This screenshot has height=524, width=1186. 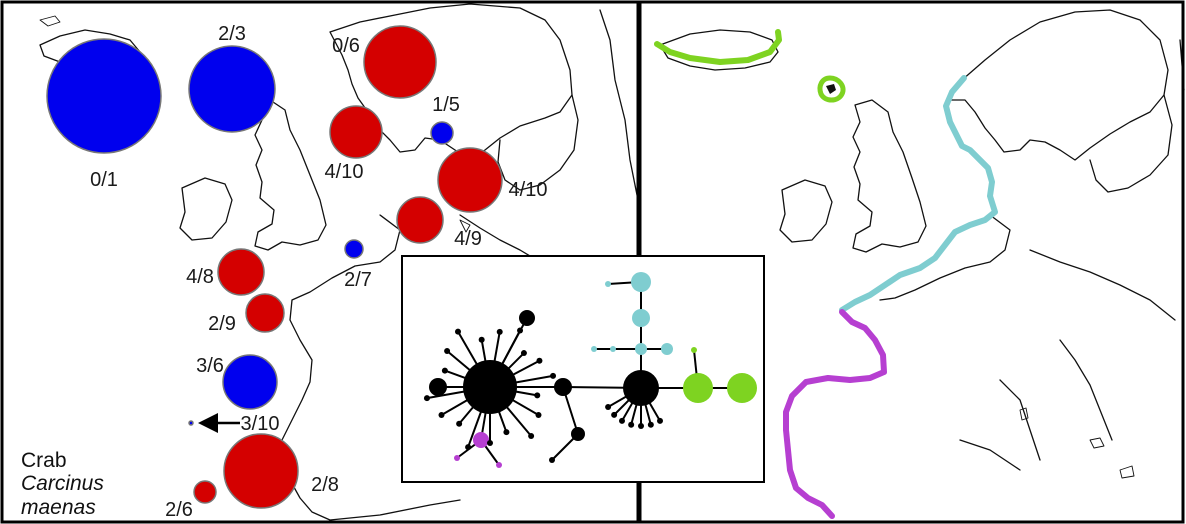 I want to click on purple-lineage-coast, so click(x=835, y=414).